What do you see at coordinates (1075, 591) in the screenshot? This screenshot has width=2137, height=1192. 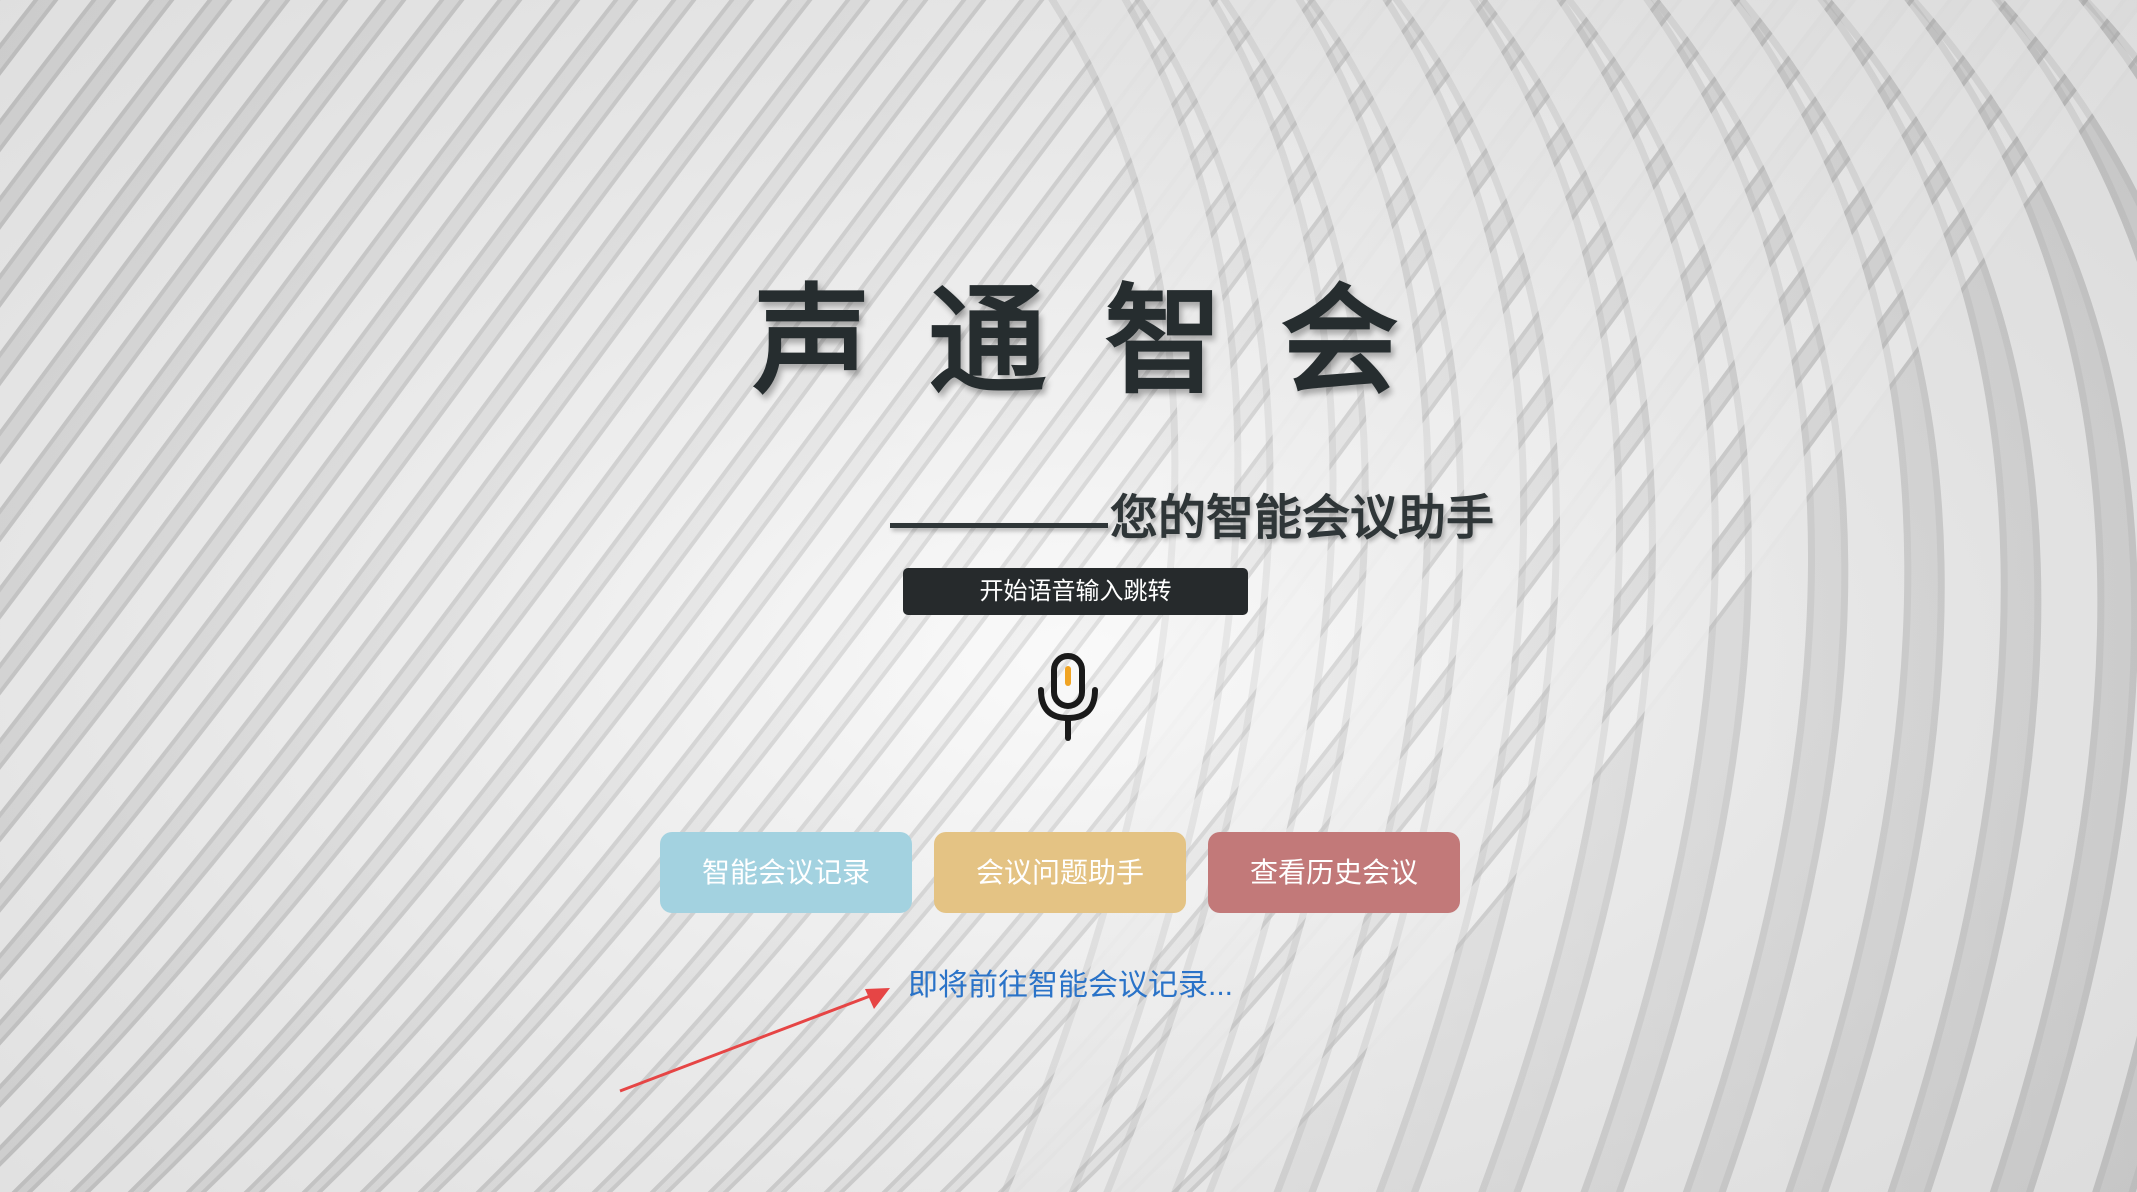 I see `start-voice-input-button: 开始语音输入跳转` at bounding box center [1075, 591].